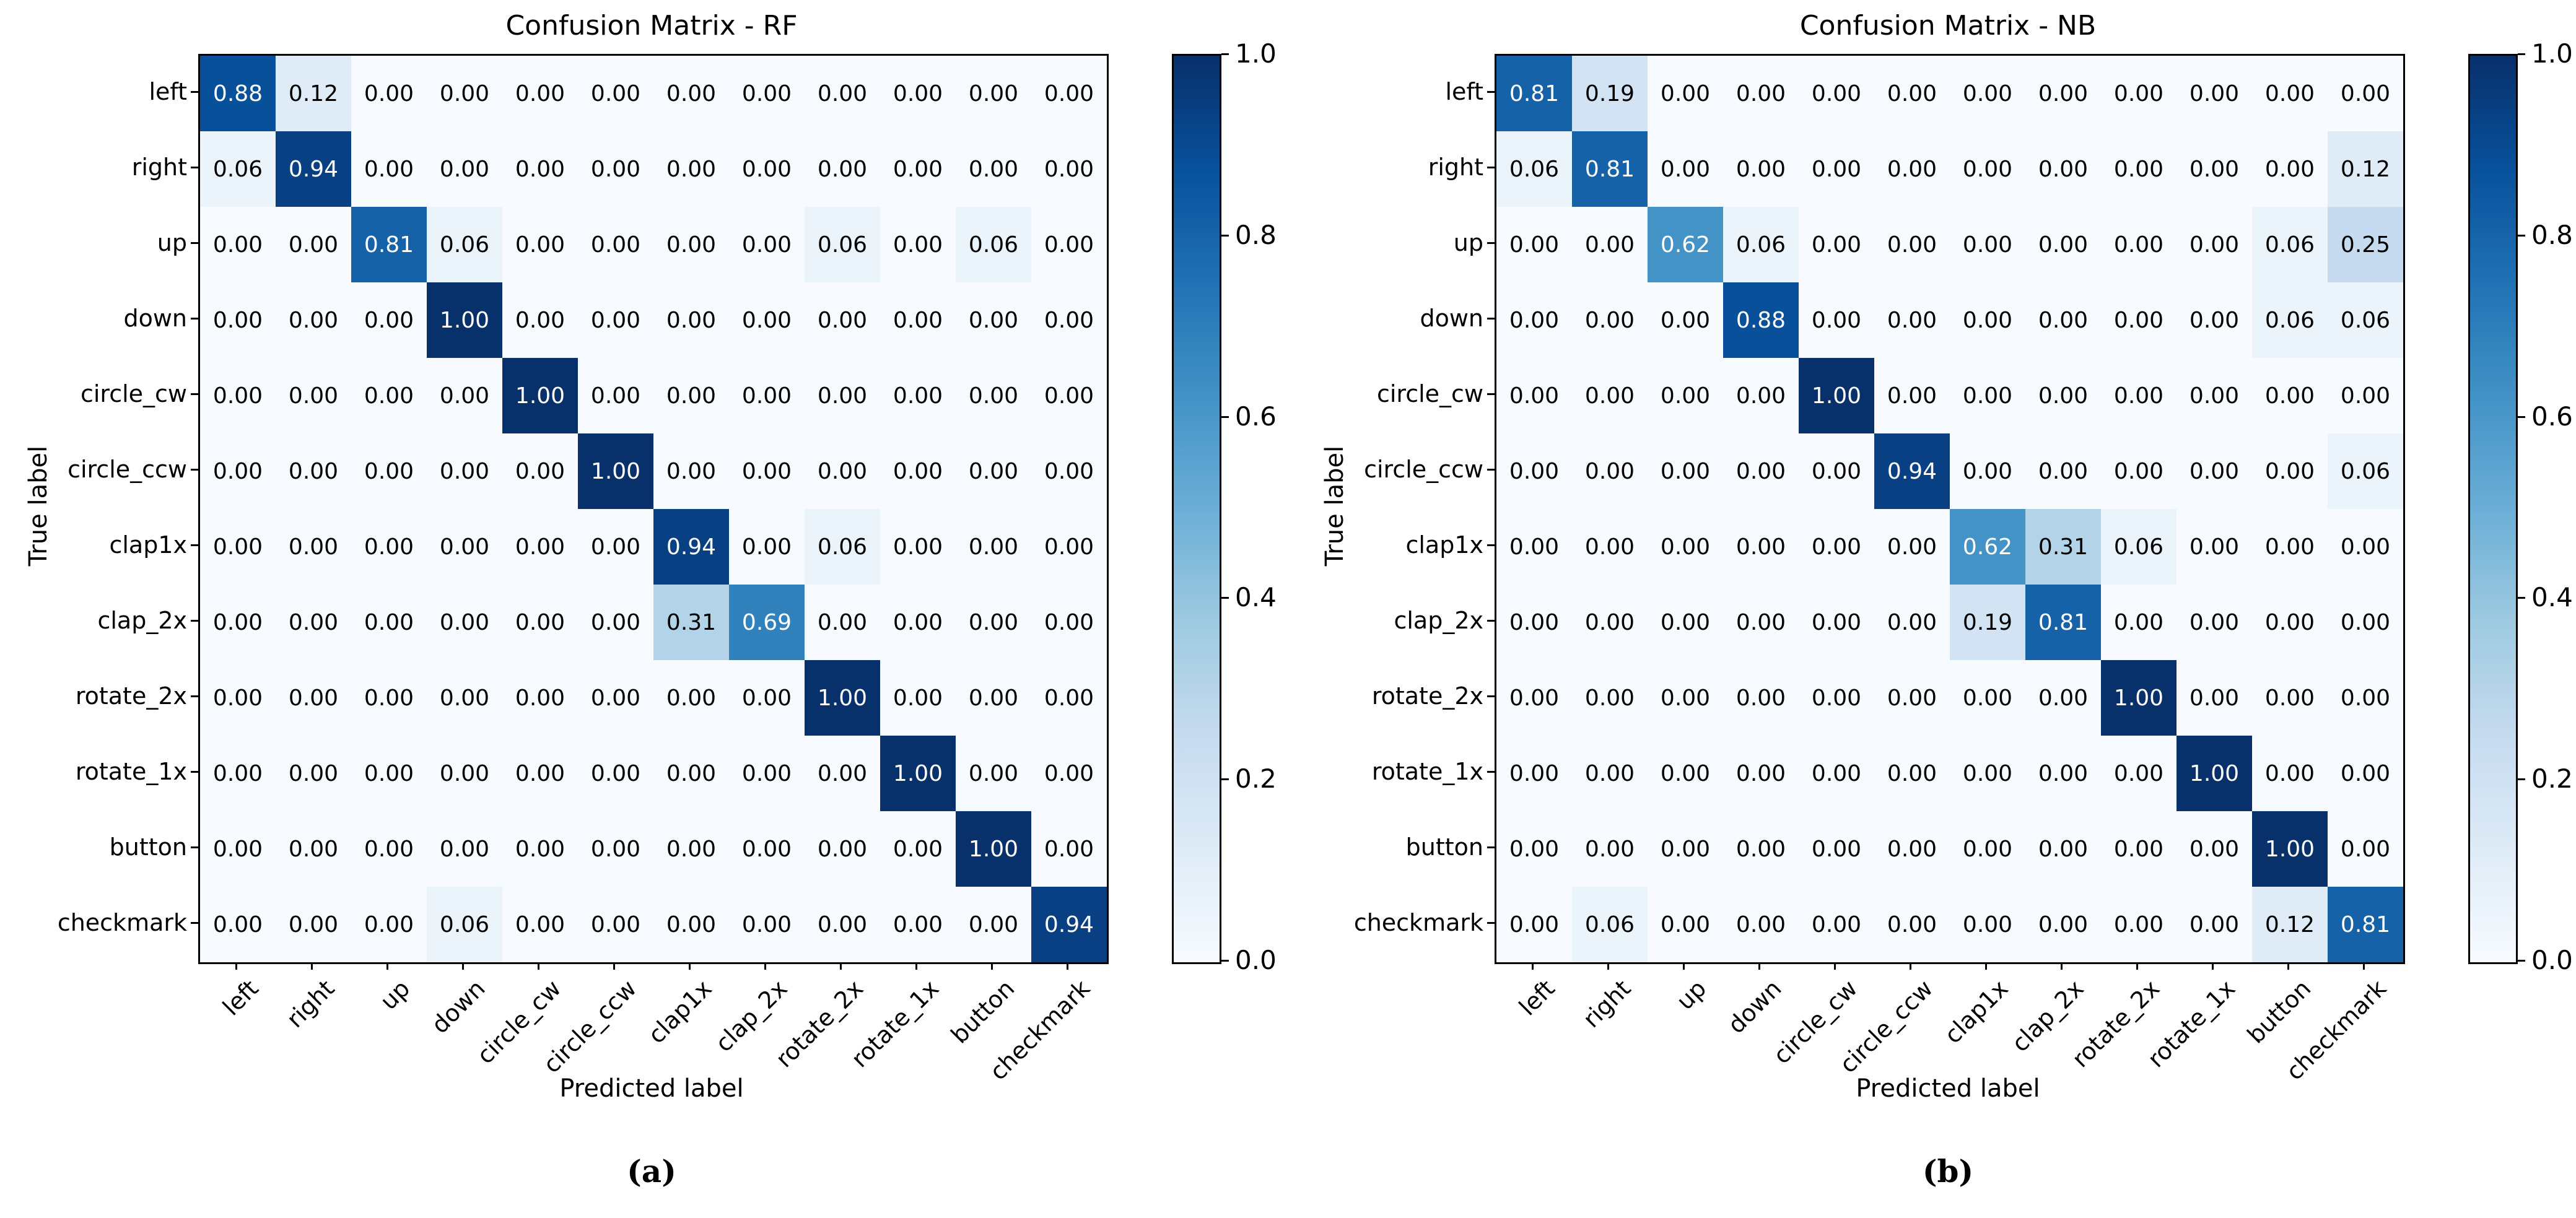 The image size is (2576, 1218). I want to click on y-tick-label: clap1x, so click(148, 545).